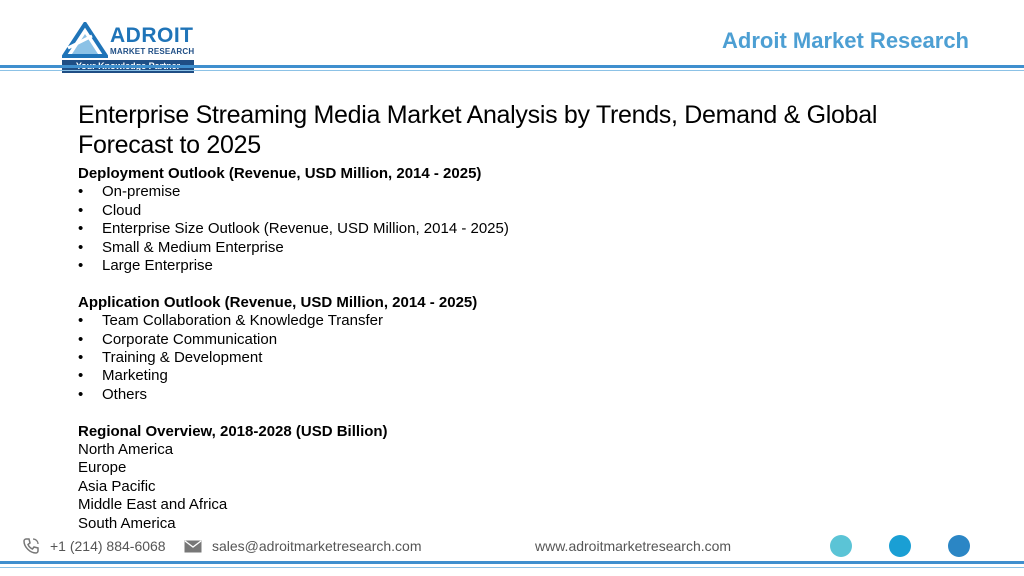 The width and height of the screenshot is (1024, 576). I want to click on footer-phone: +1 (214) 884-6068, so click(108, 546).